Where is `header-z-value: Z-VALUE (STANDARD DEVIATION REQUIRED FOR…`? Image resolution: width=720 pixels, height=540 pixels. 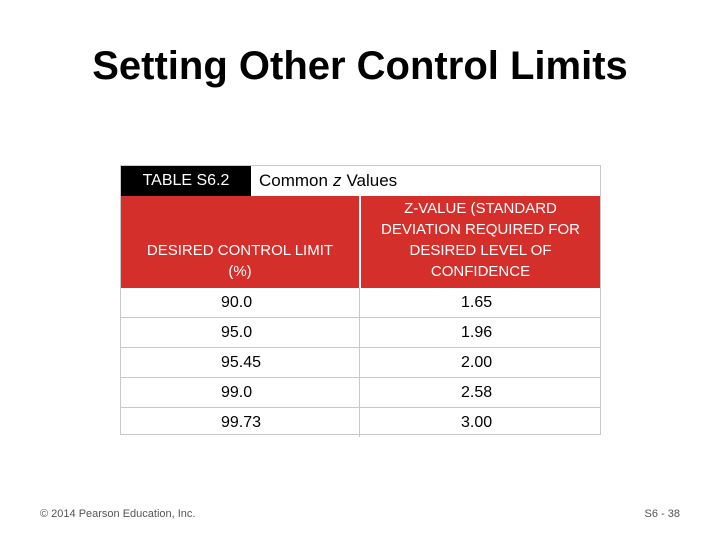 header-z-value: Z-VALUE (STANDARD DEVIATION REQUIRED FOR… is located at coordinates (480, 242).